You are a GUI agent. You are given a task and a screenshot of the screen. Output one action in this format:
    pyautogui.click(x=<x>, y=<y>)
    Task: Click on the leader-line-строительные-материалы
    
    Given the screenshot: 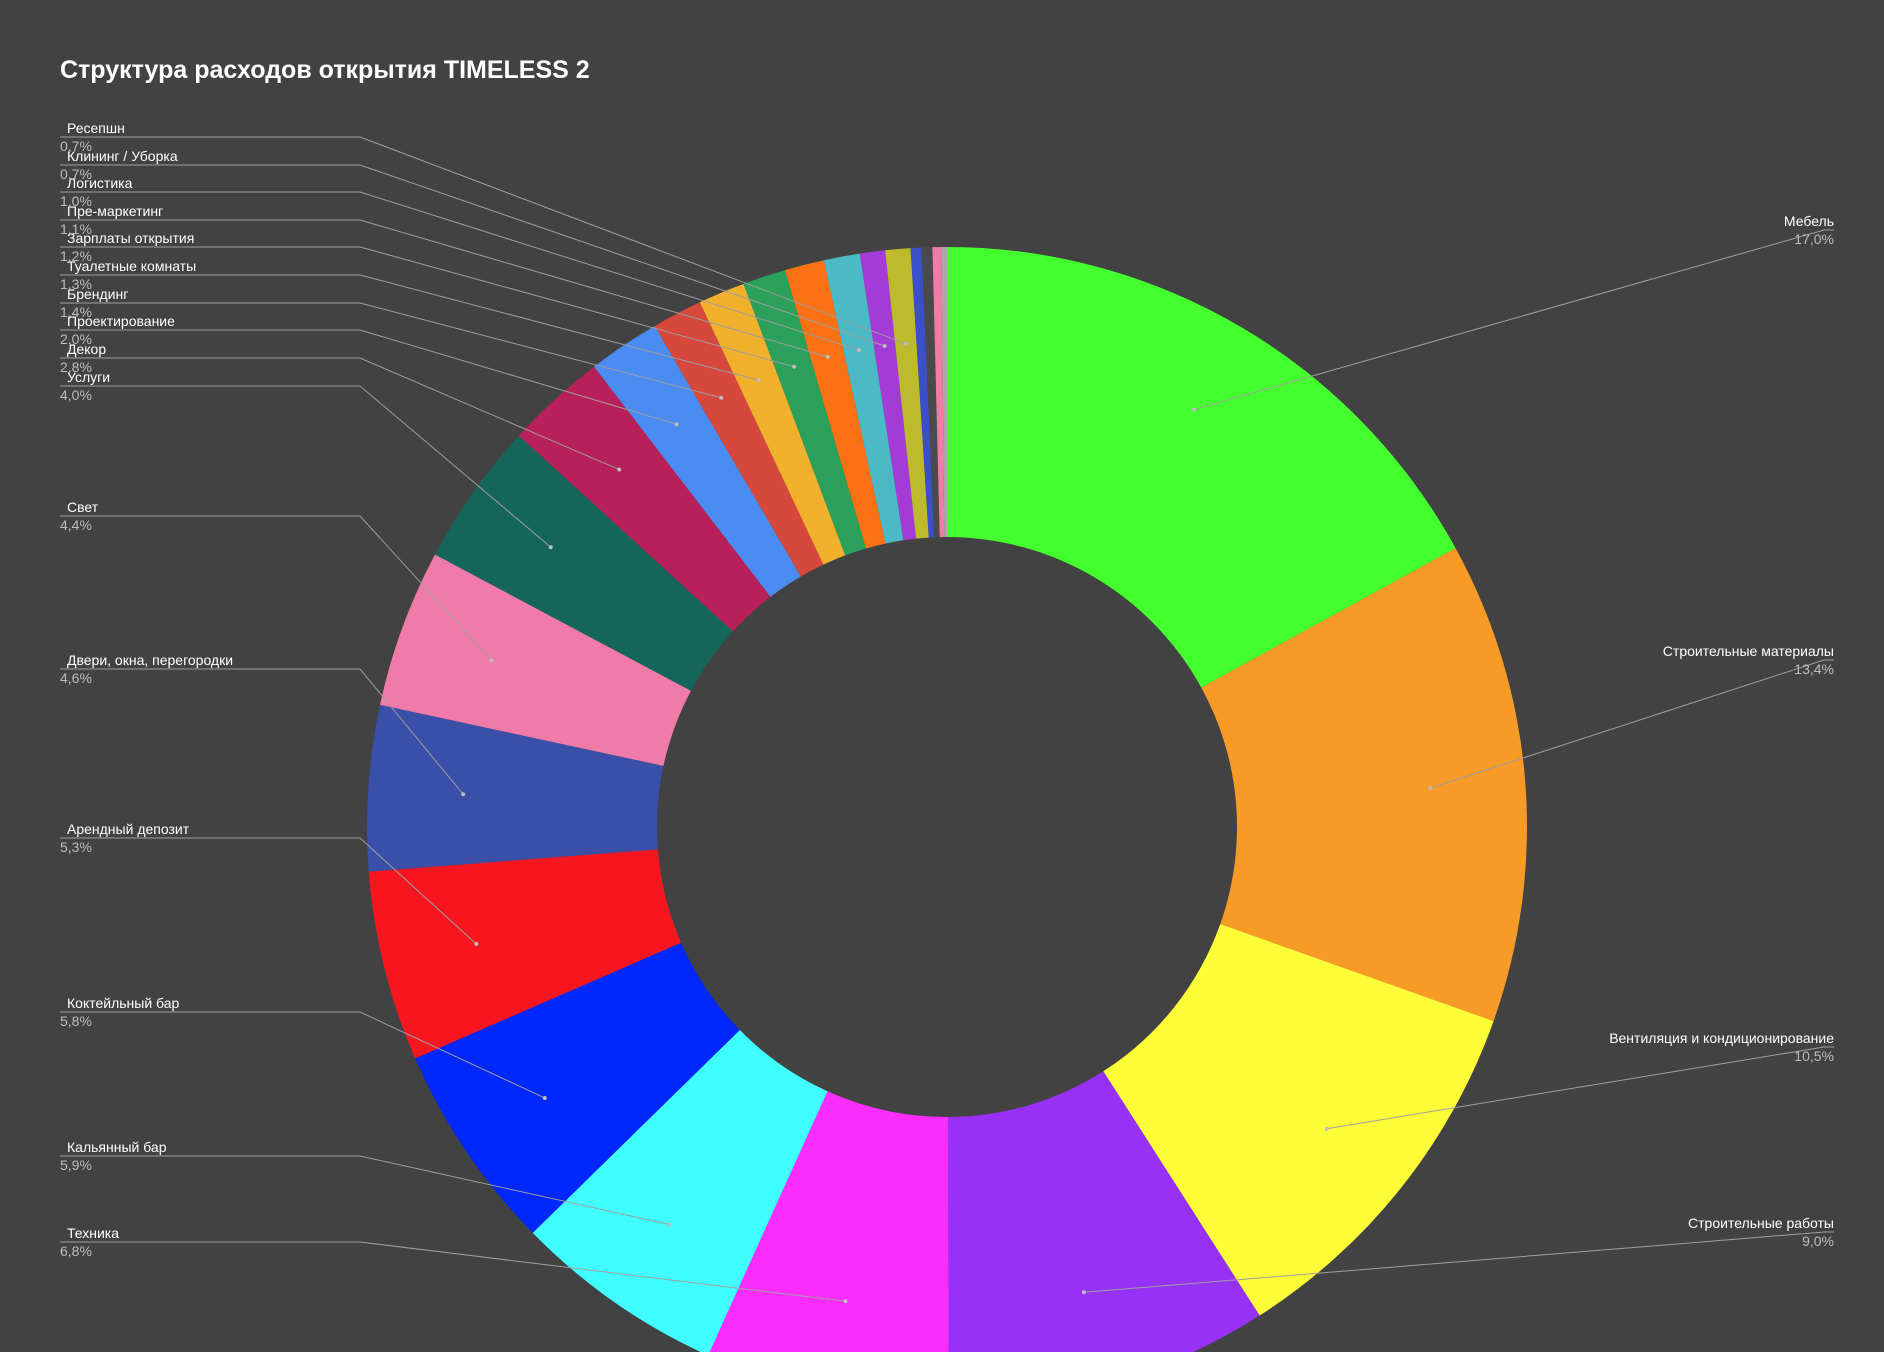 What is the action you would take?
    pyautogui.click(x=1632, y=724)
    